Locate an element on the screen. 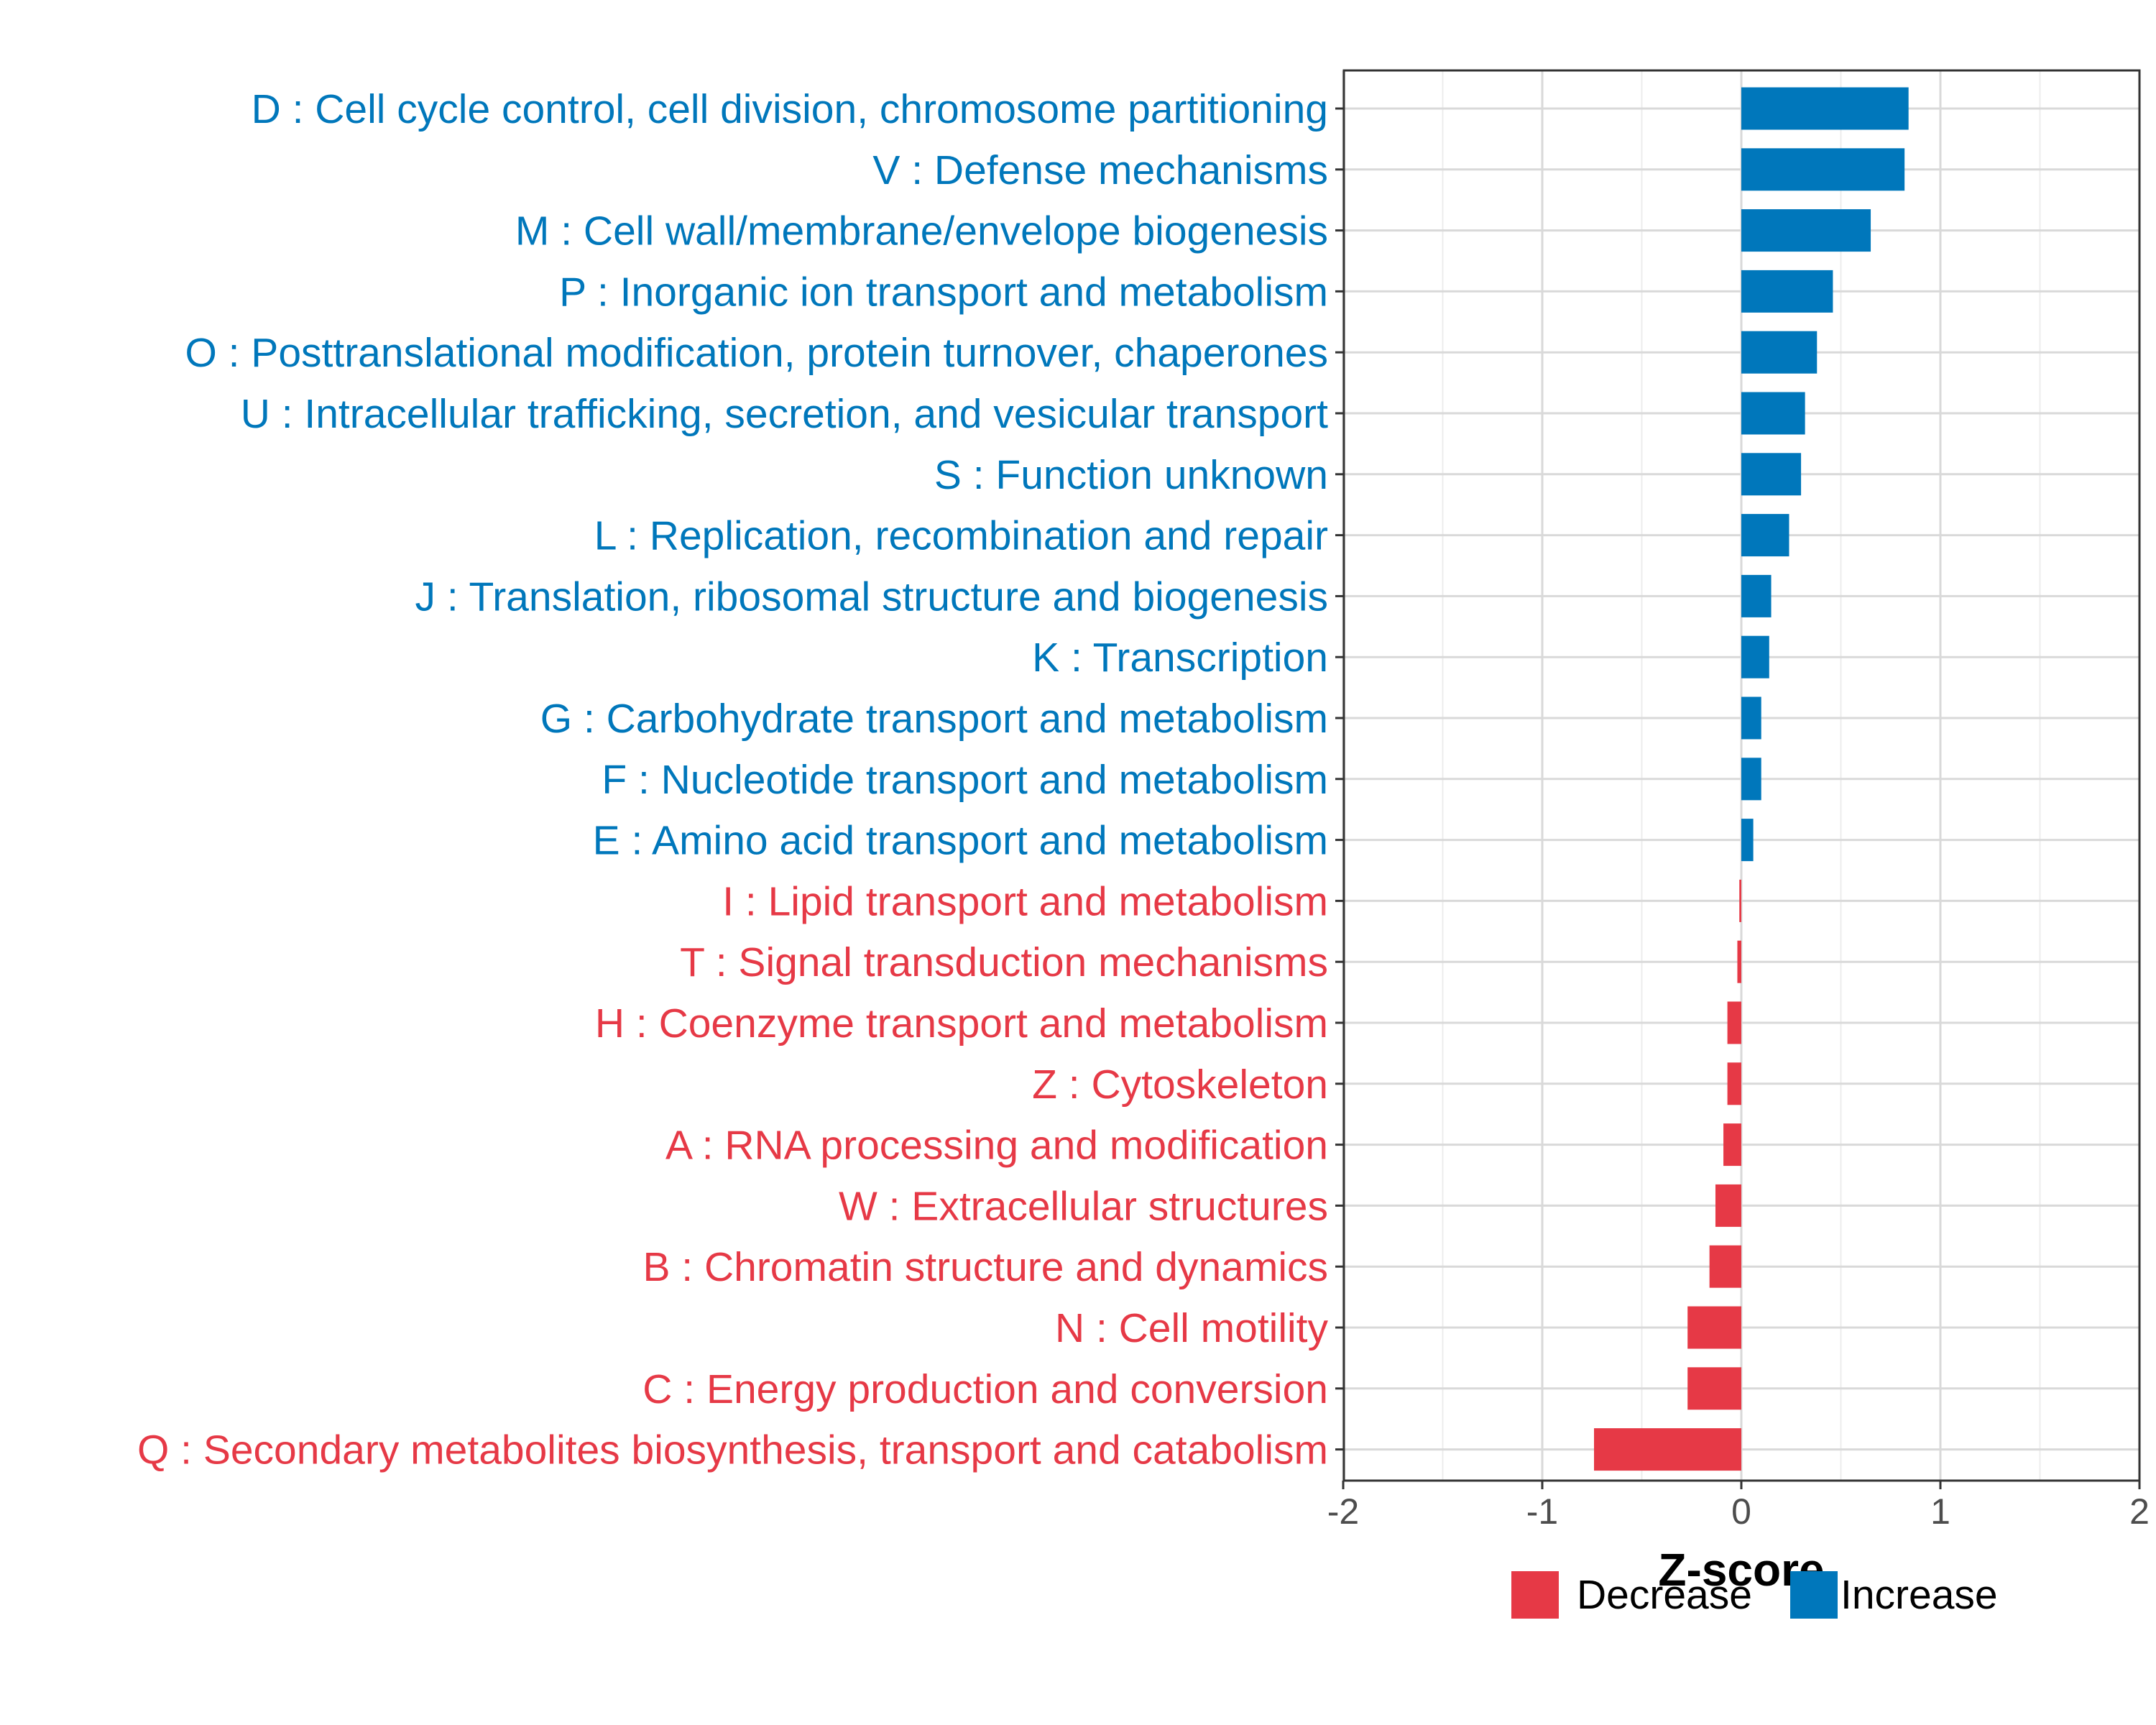 Image resolution: width=2156 pixels, height=1725 pixels. x-tick-label-0: -2 is located at coordinates (1343, 1511).